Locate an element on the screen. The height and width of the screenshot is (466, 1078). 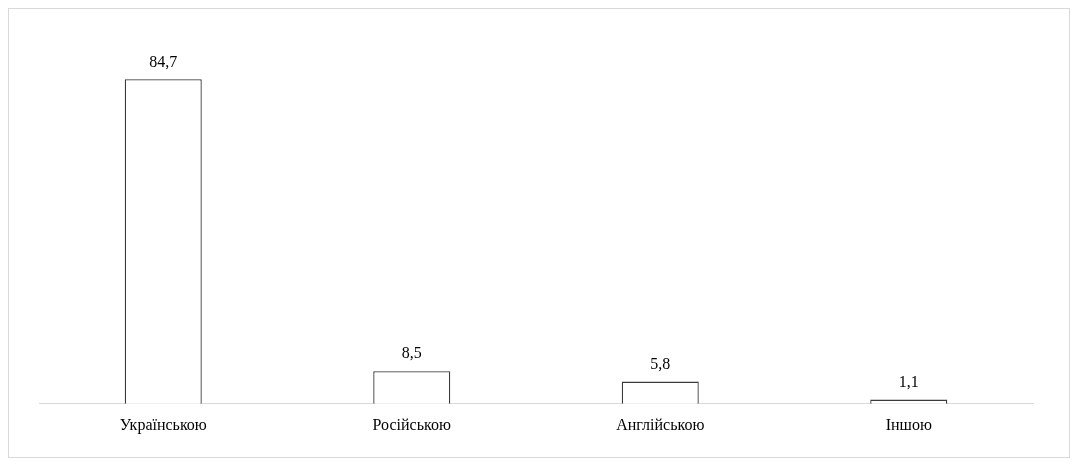
x-tick-label: Російською is located at coordinates (411, 424).